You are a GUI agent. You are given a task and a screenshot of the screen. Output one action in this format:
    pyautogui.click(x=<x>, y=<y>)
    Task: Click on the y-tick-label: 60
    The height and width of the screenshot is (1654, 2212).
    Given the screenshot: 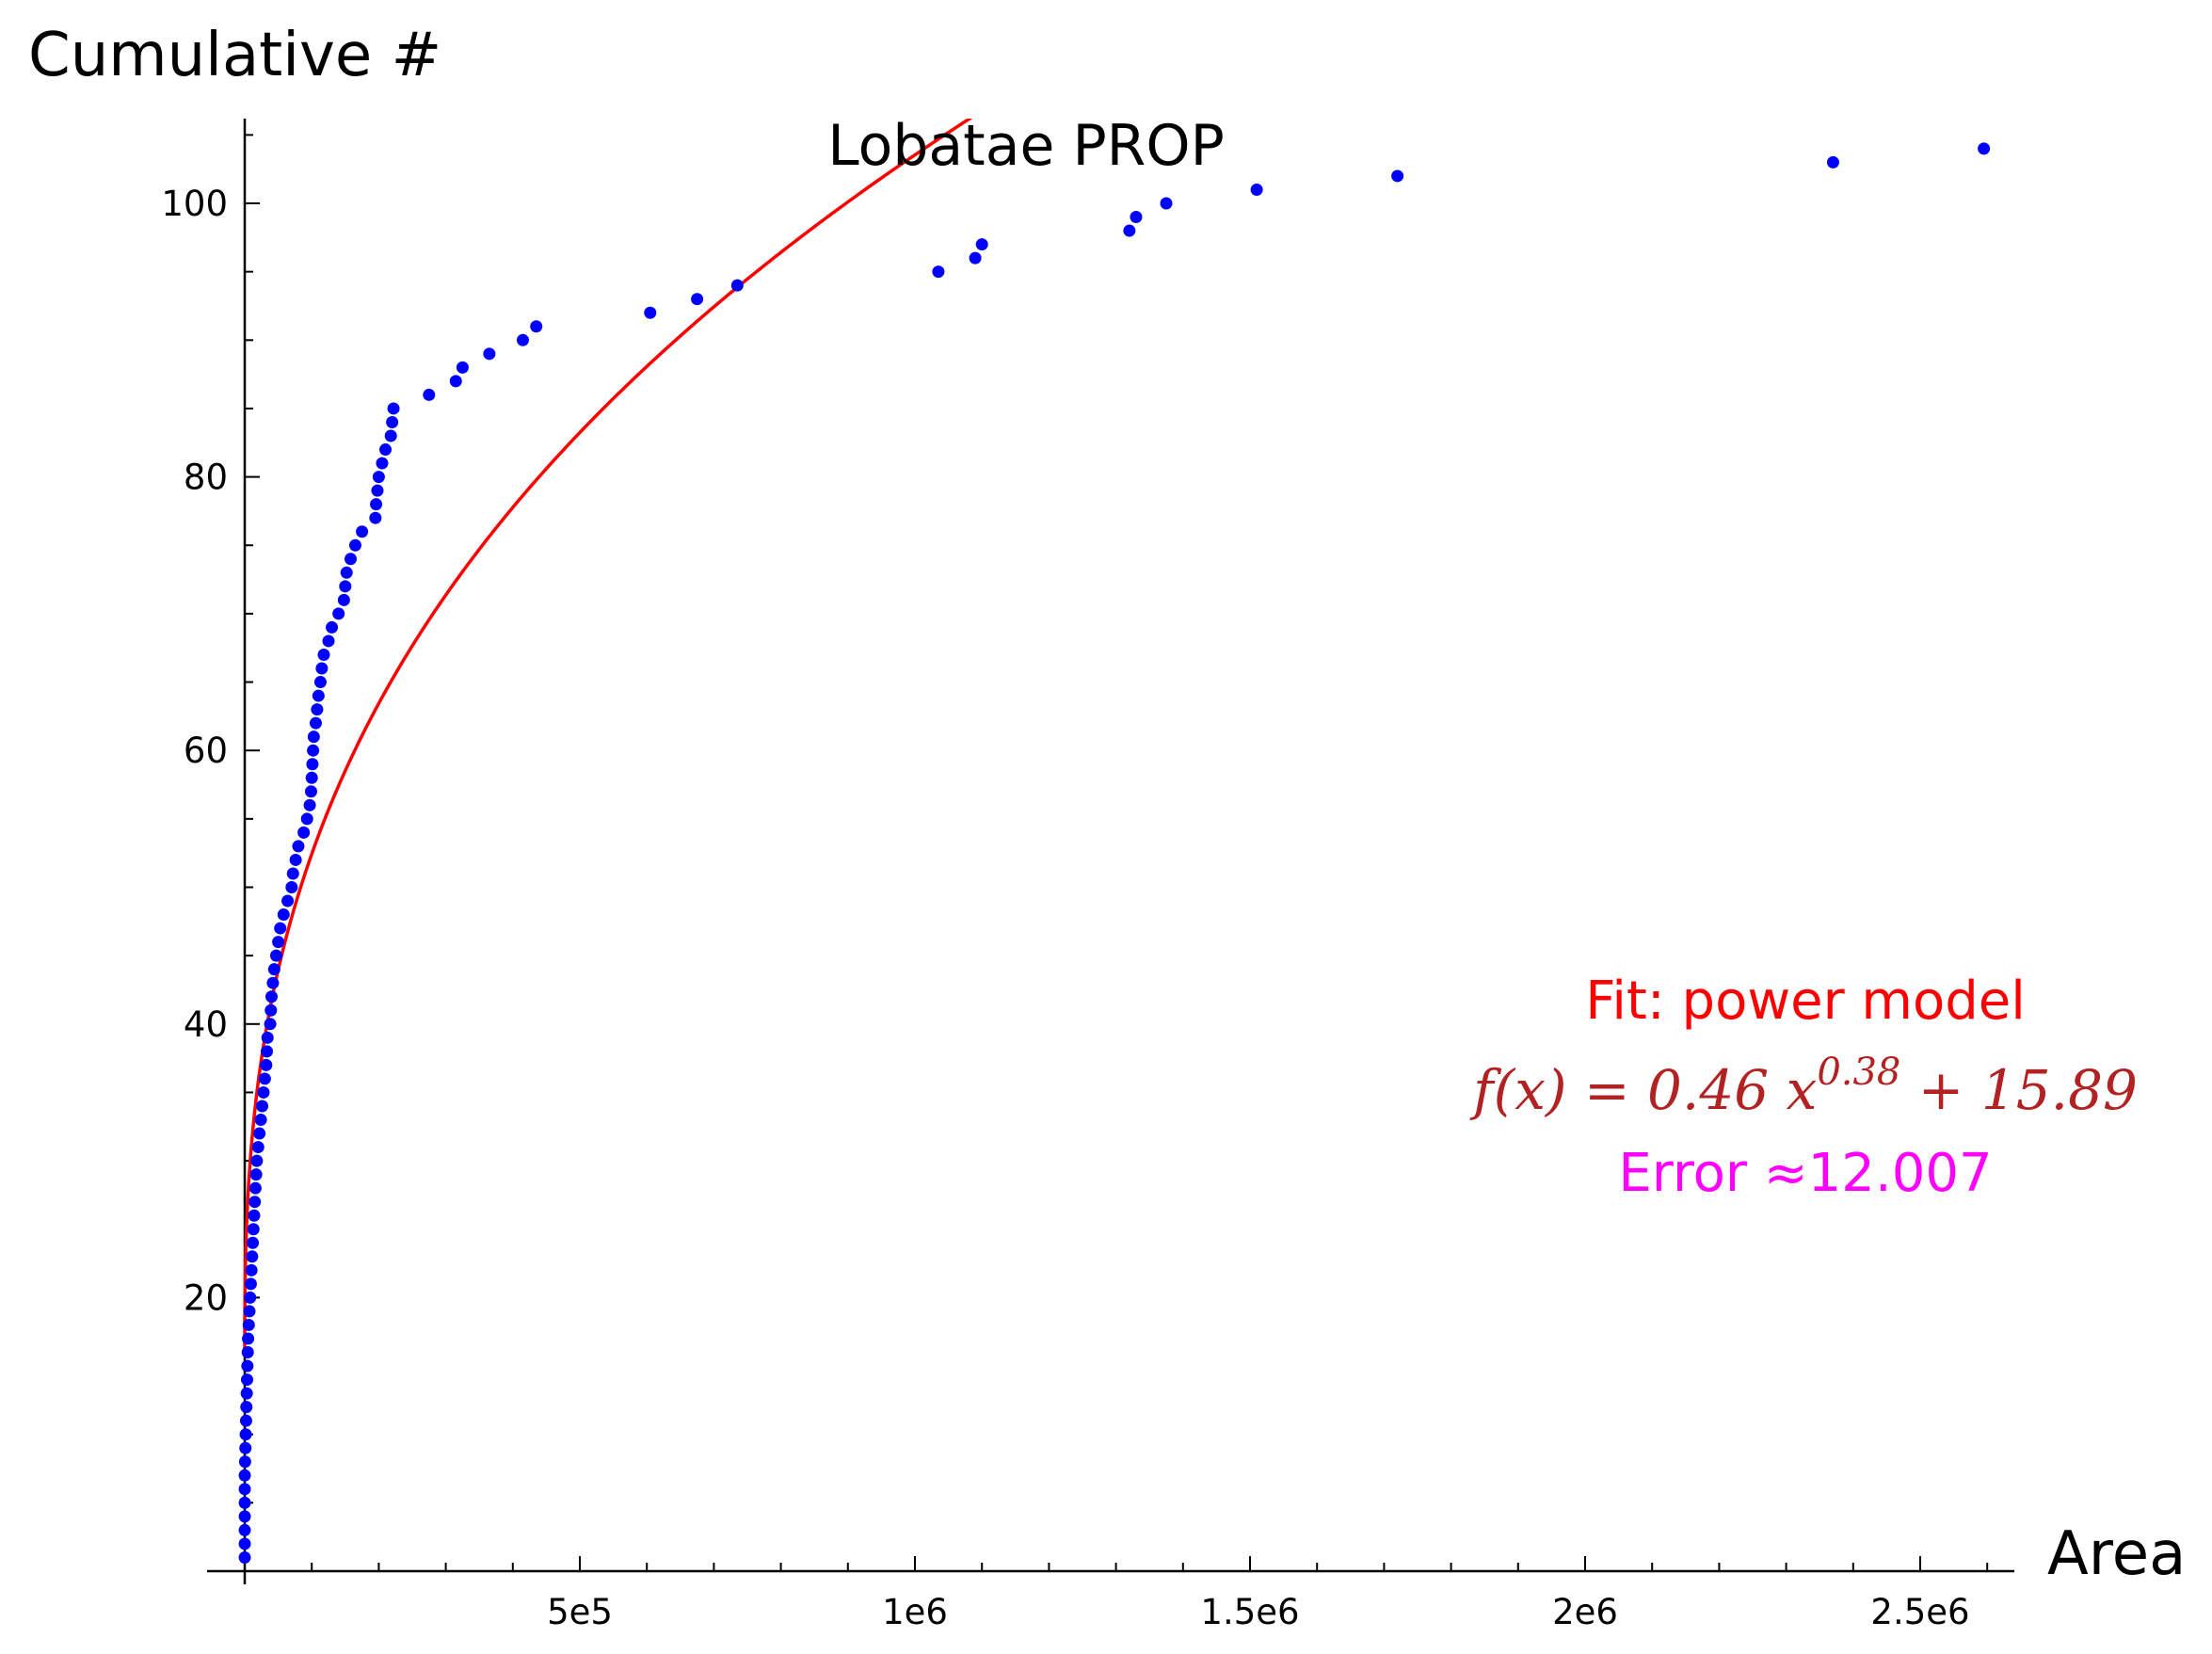 What is the action you would take?
    pyautogui.click(x=206, y=751)
    